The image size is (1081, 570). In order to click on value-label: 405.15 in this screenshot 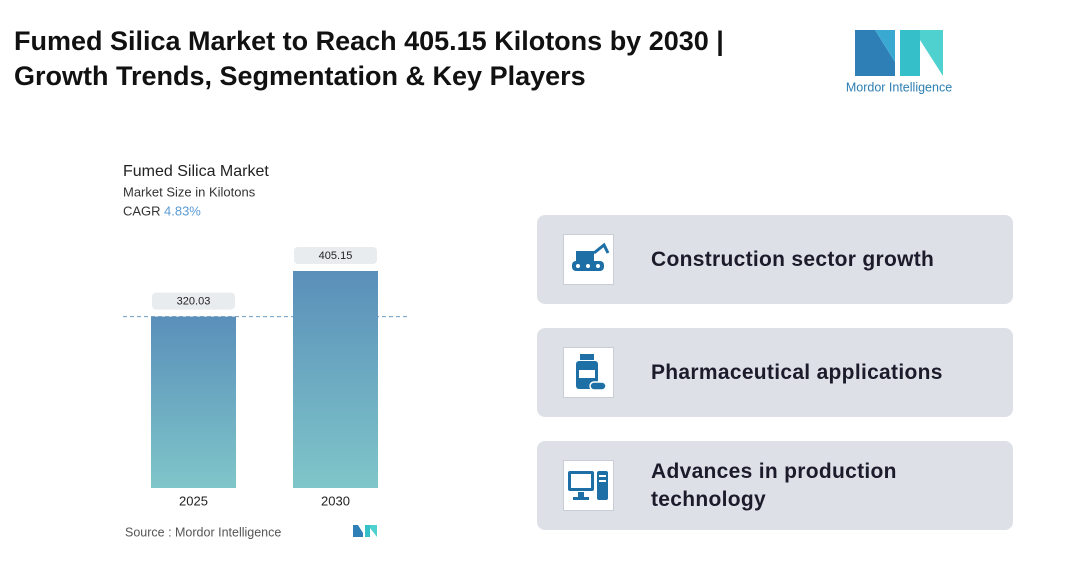, I will do `click(336, 256)`.